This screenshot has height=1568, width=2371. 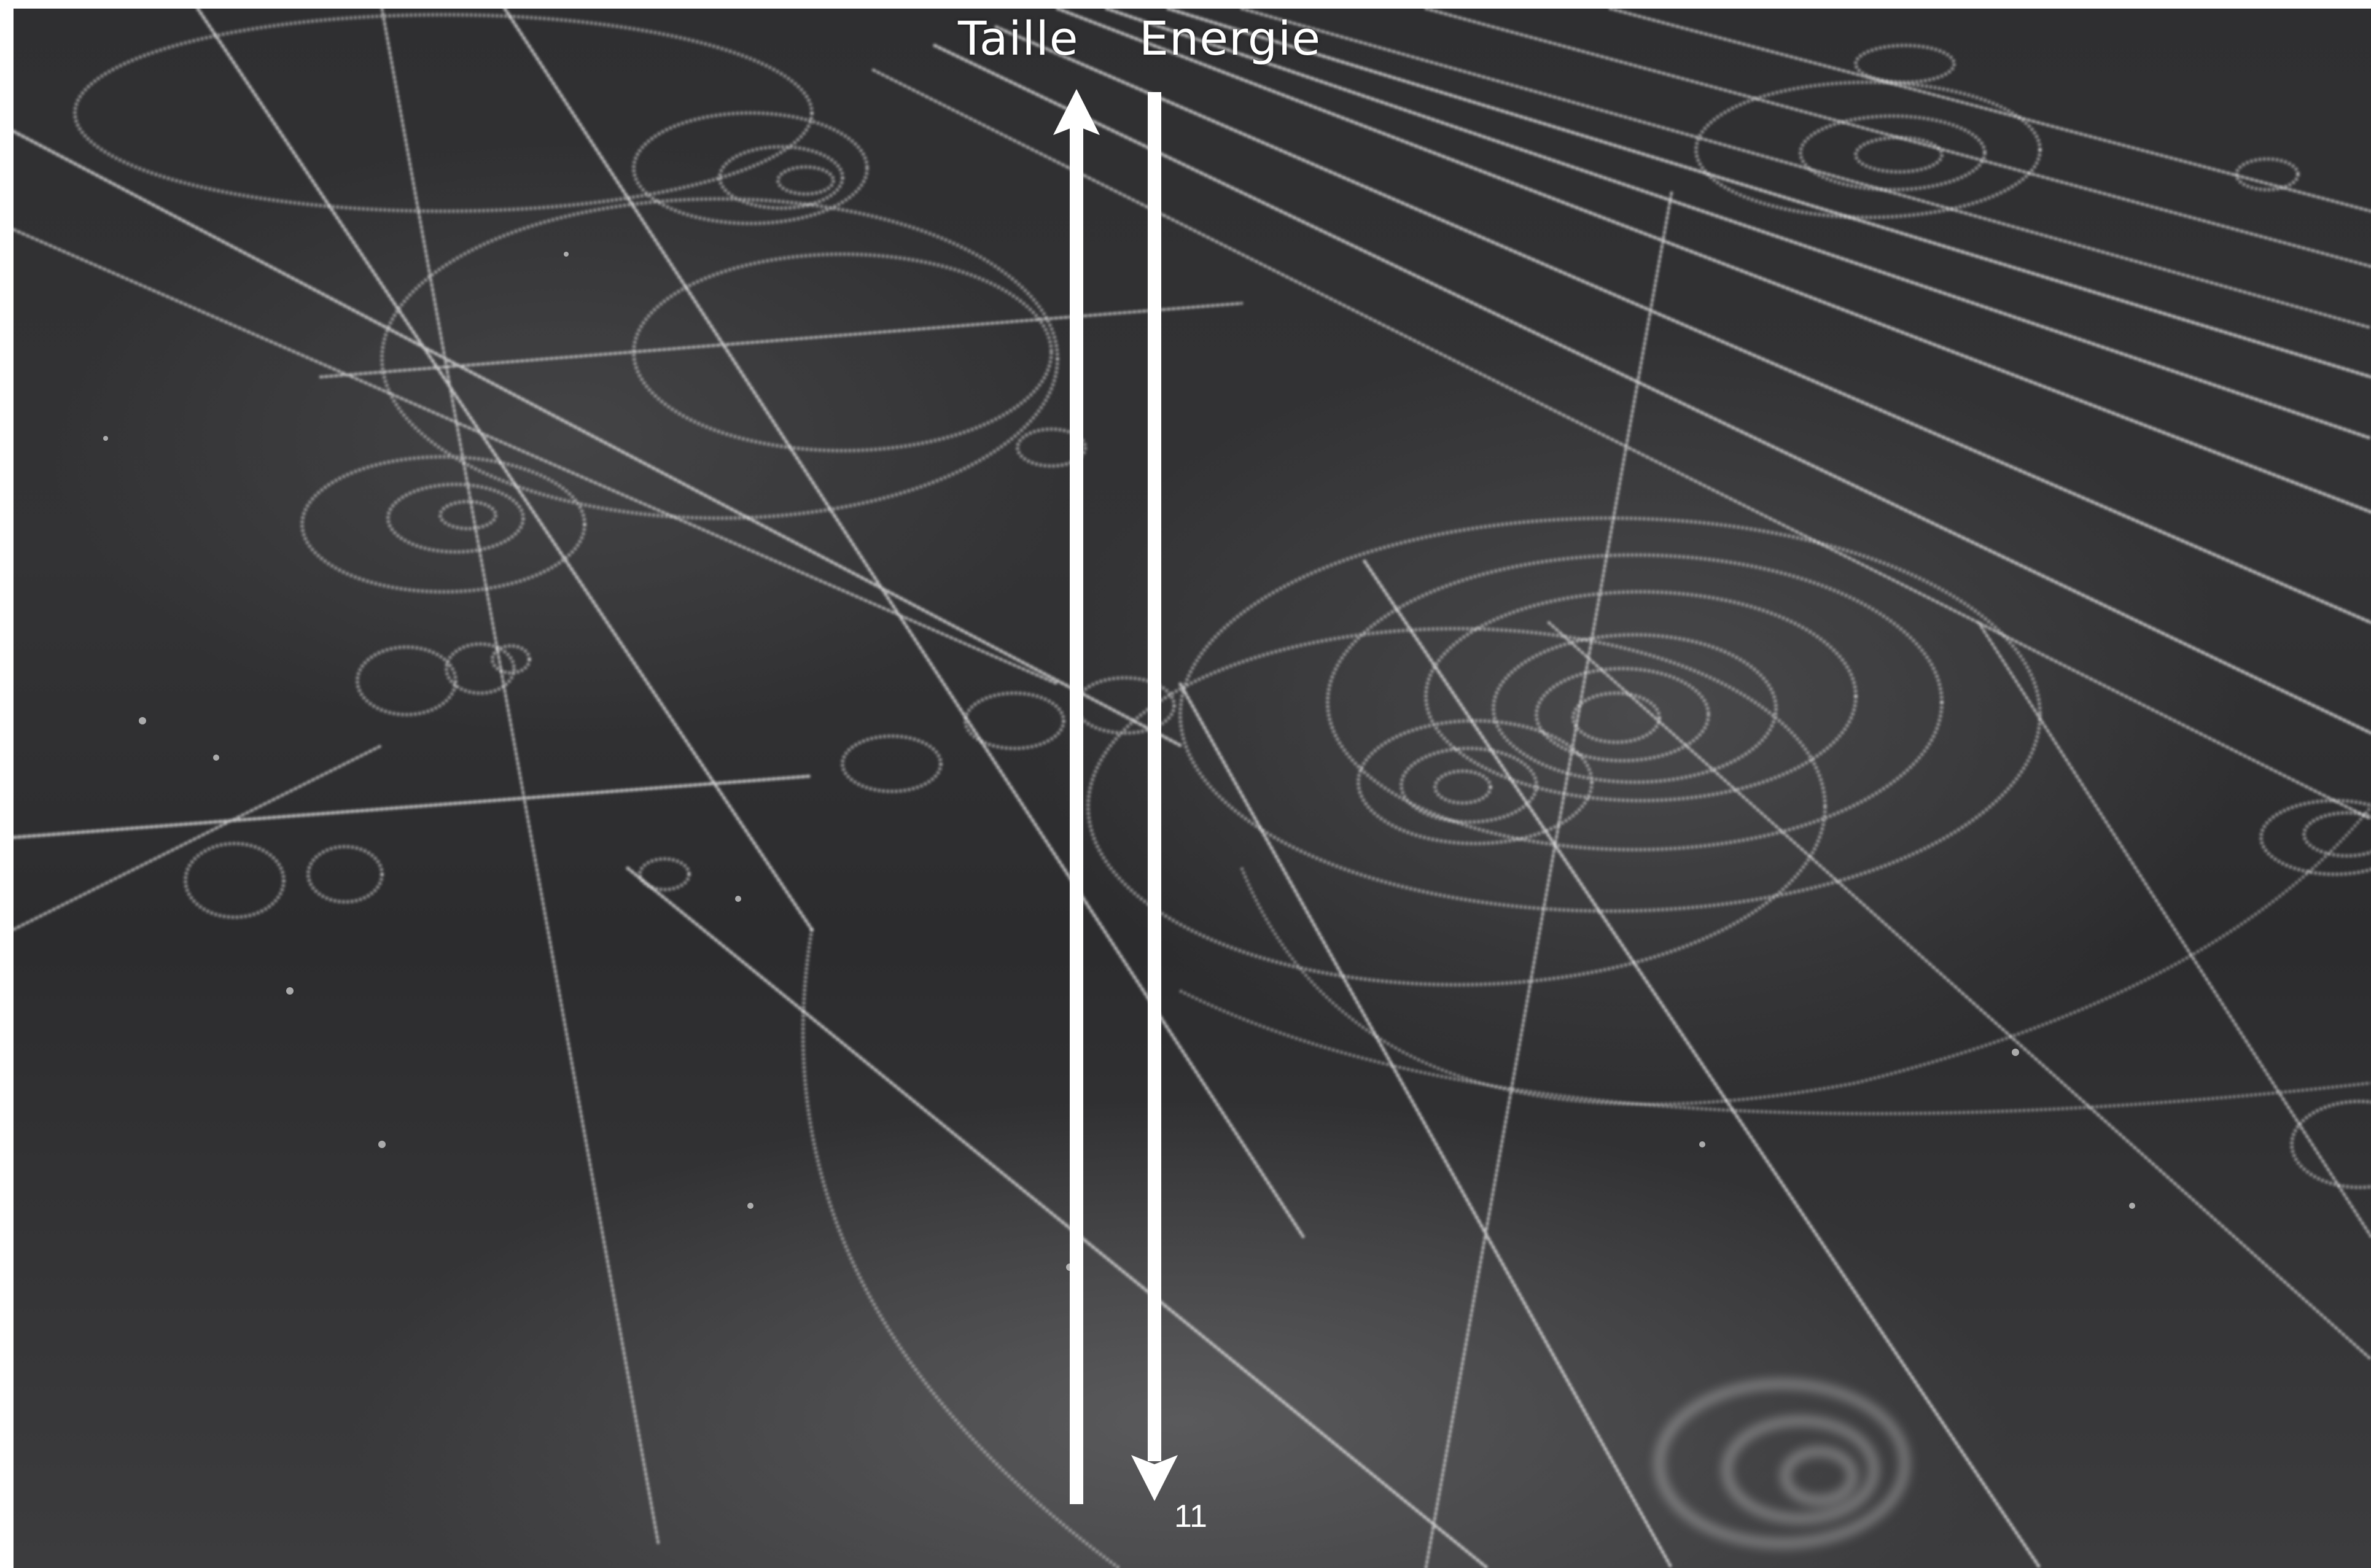 I want to click on page-number: 11, so click(x=1190, y=1517).